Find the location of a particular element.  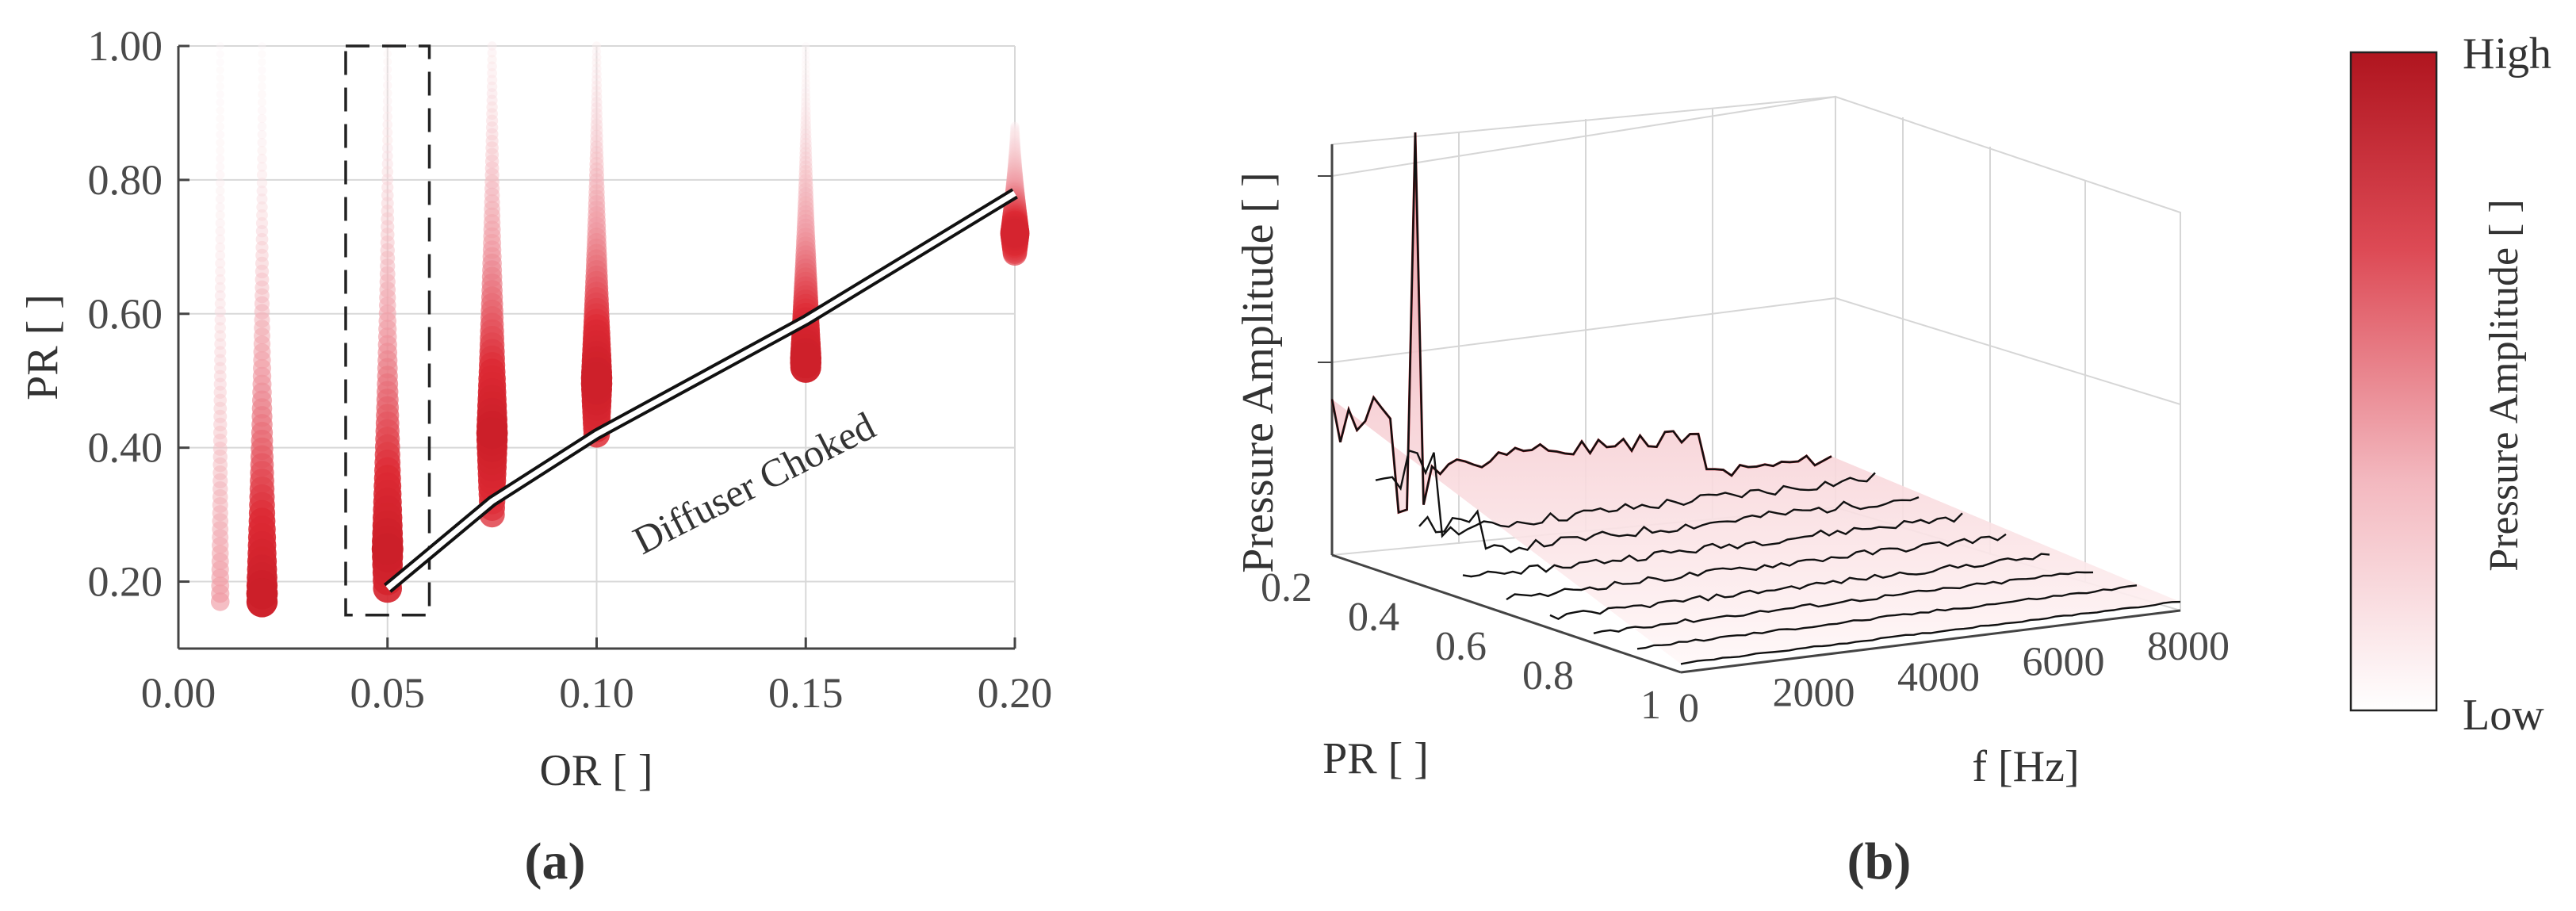

colorbar-gradient is located at coordinates (2393, 381).